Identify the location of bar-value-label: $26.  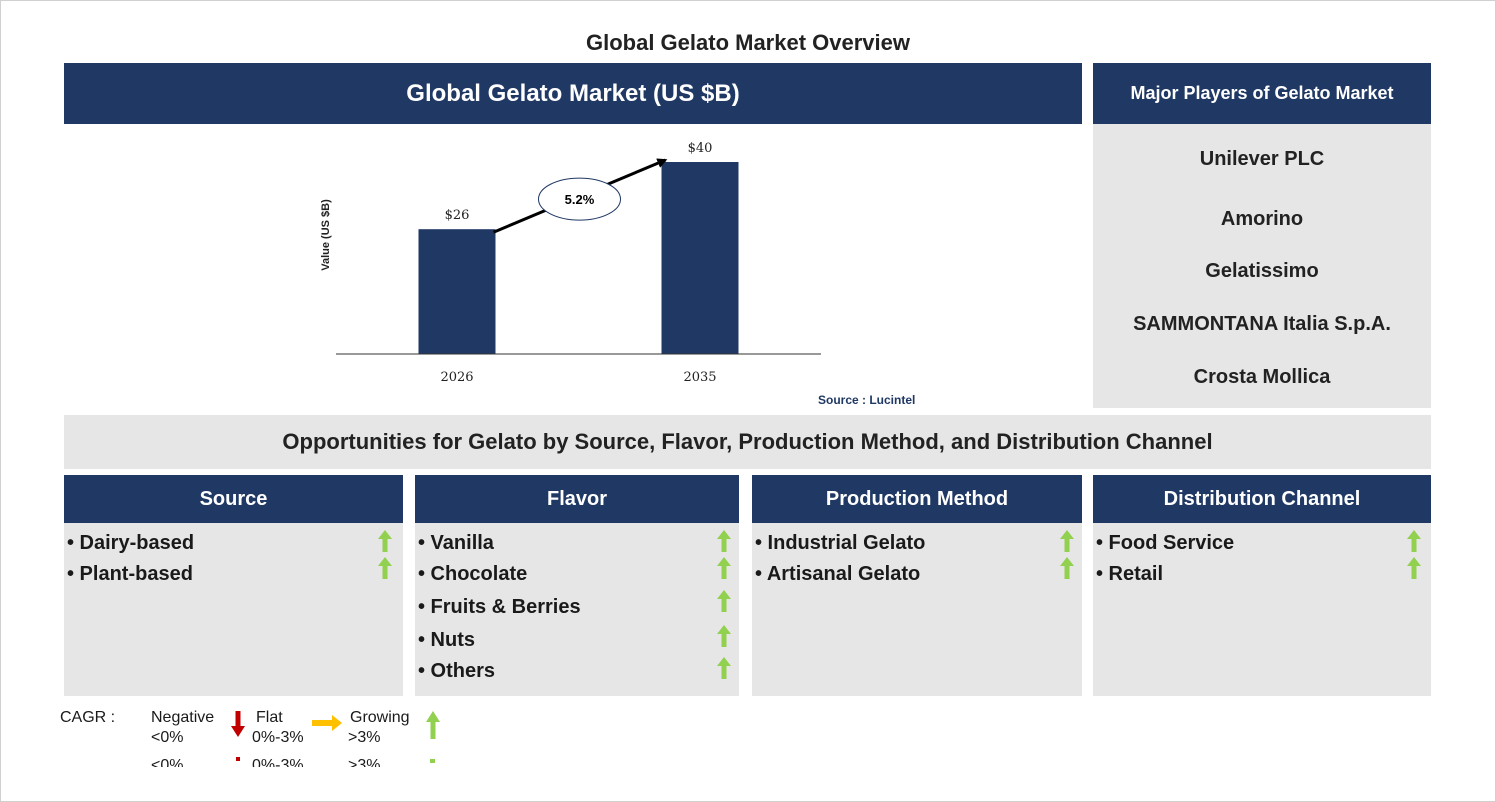
(457, 215).